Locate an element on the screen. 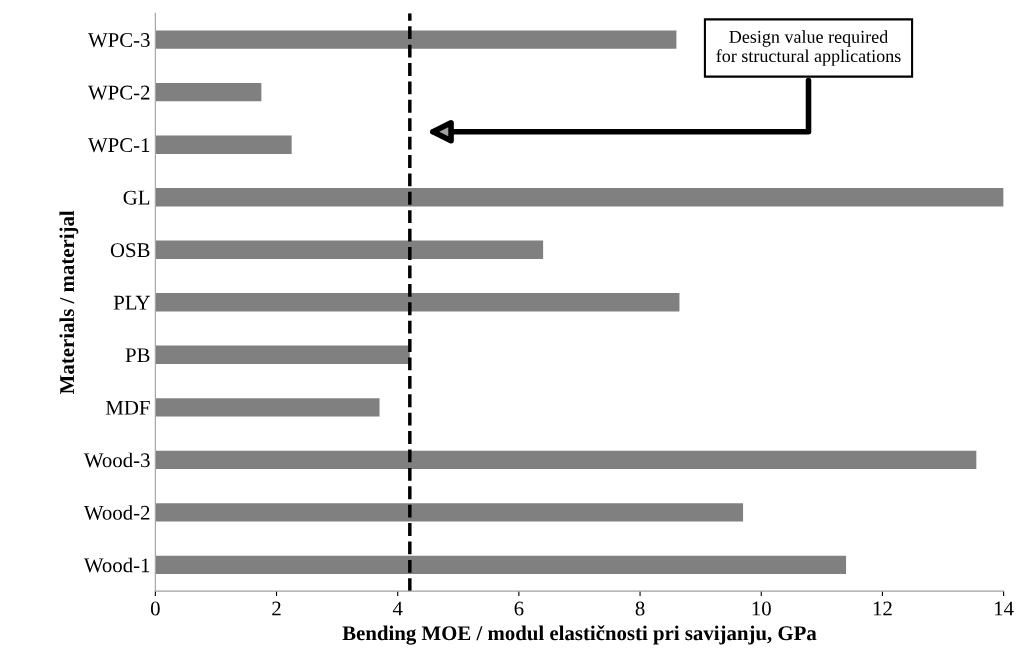 This screenshot has height=668, width=1022. x-axis-title: Bending MOE / modul elastičnosti pri savijanju, GPa is located at coordinates (579, 635).